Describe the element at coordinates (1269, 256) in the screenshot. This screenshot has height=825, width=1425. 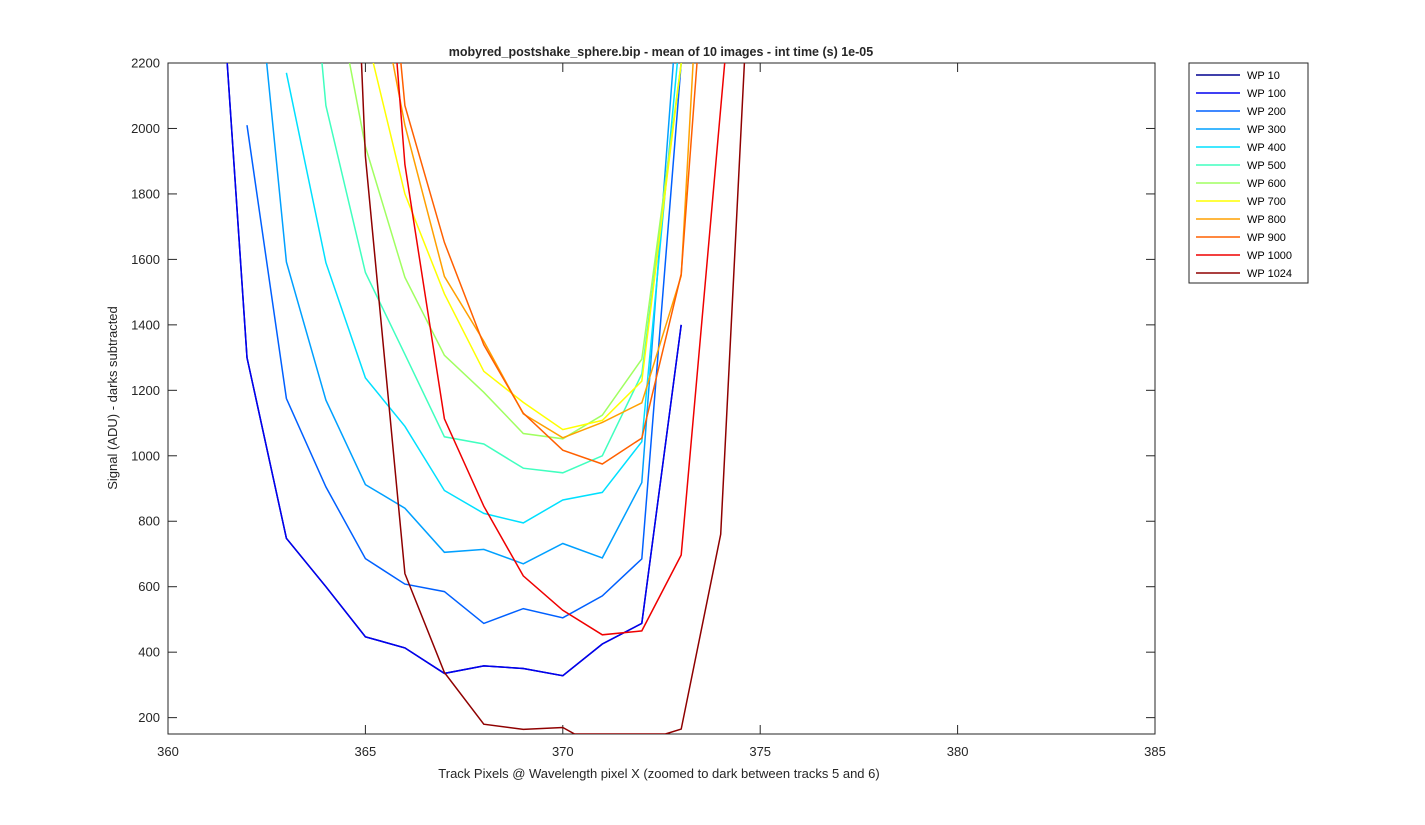
I see `legend-label: WP 1000` at that location.